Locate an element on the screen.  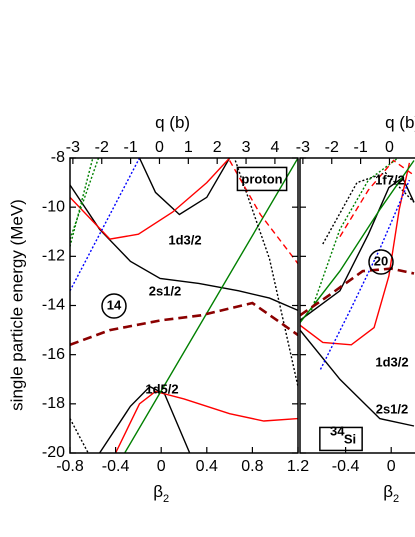
x-tick-label: 0.8 is located at coordinates (252, 466).